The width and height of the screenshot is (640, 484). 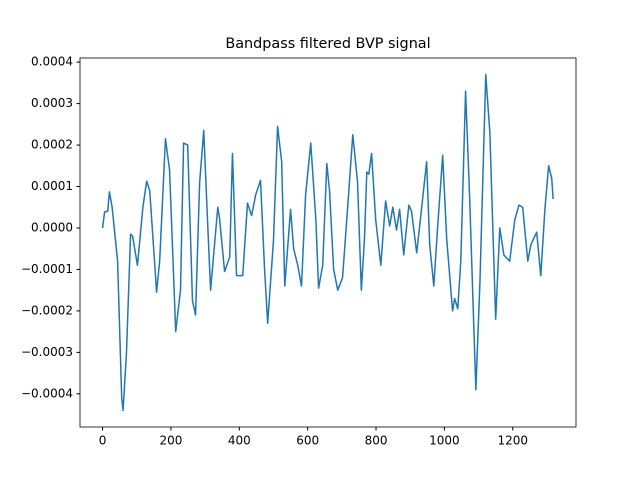 What do you see at coordinates (170, 441) in the screenshot?
I see `x-tick-label: 200` at bounding box center [170, 441].